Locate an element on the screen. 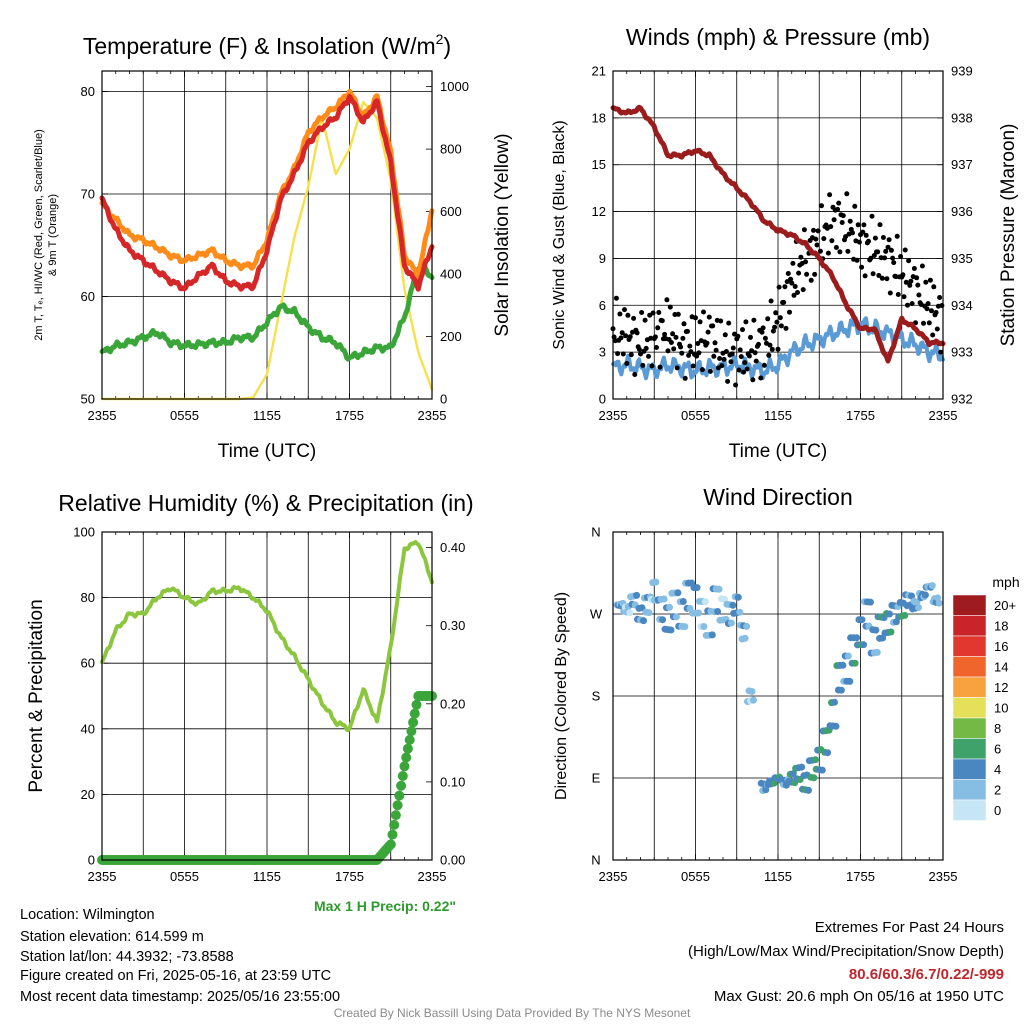  colorbar-label: 0 is located at coordinates (997, 810).